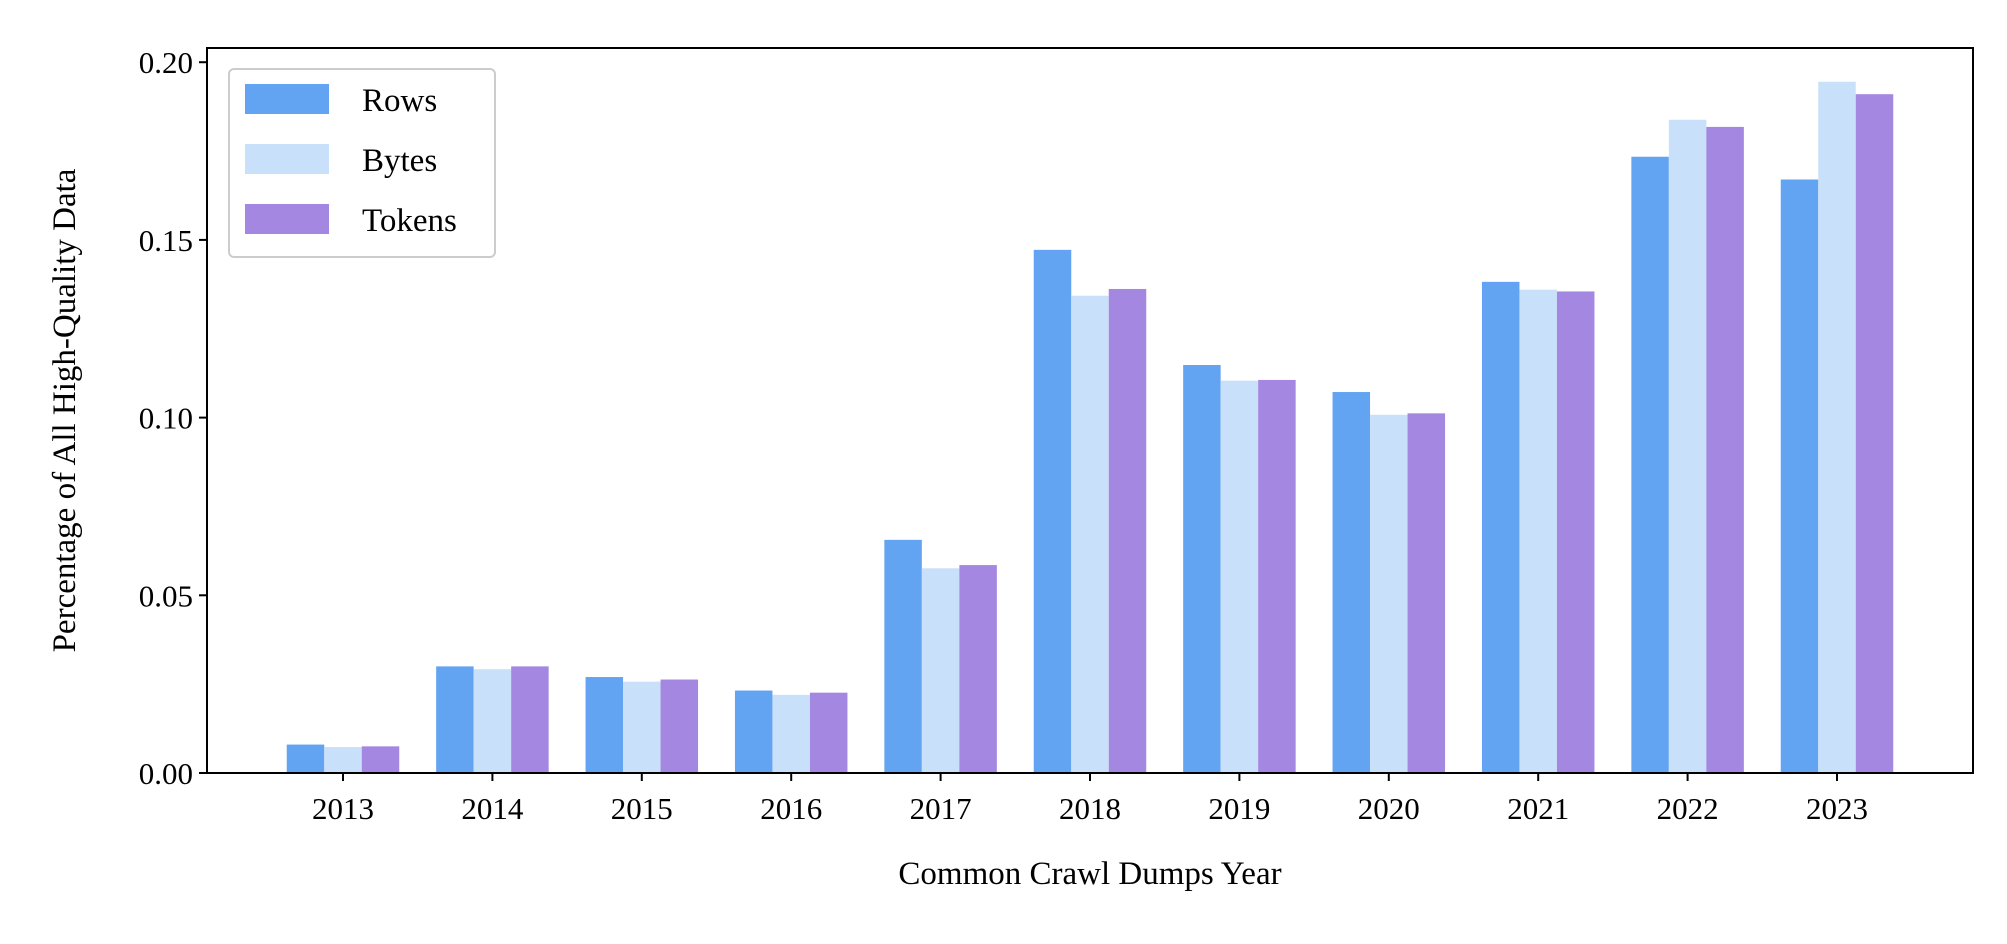 The height and width of the screenshot is (944, 2007). Describe the element at coordinates (1239, 808) in the screenshot. I see `x-tick-label: 2019` at that location.